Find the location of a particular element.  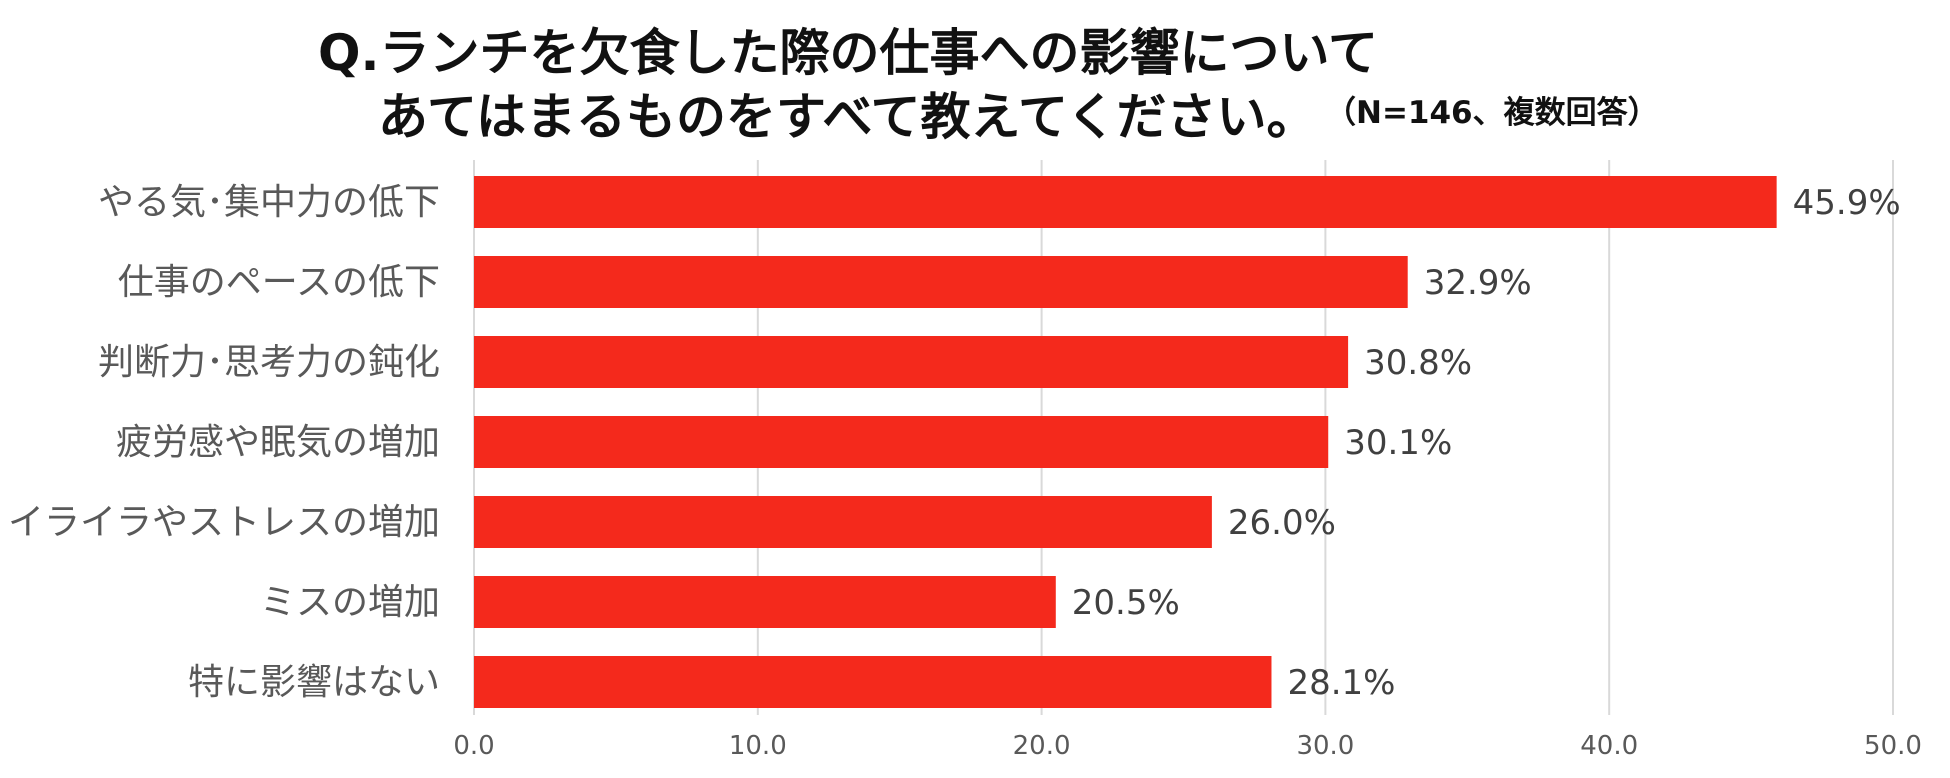

value-label-1: 32.9% is located at coordinates (1478, 283).